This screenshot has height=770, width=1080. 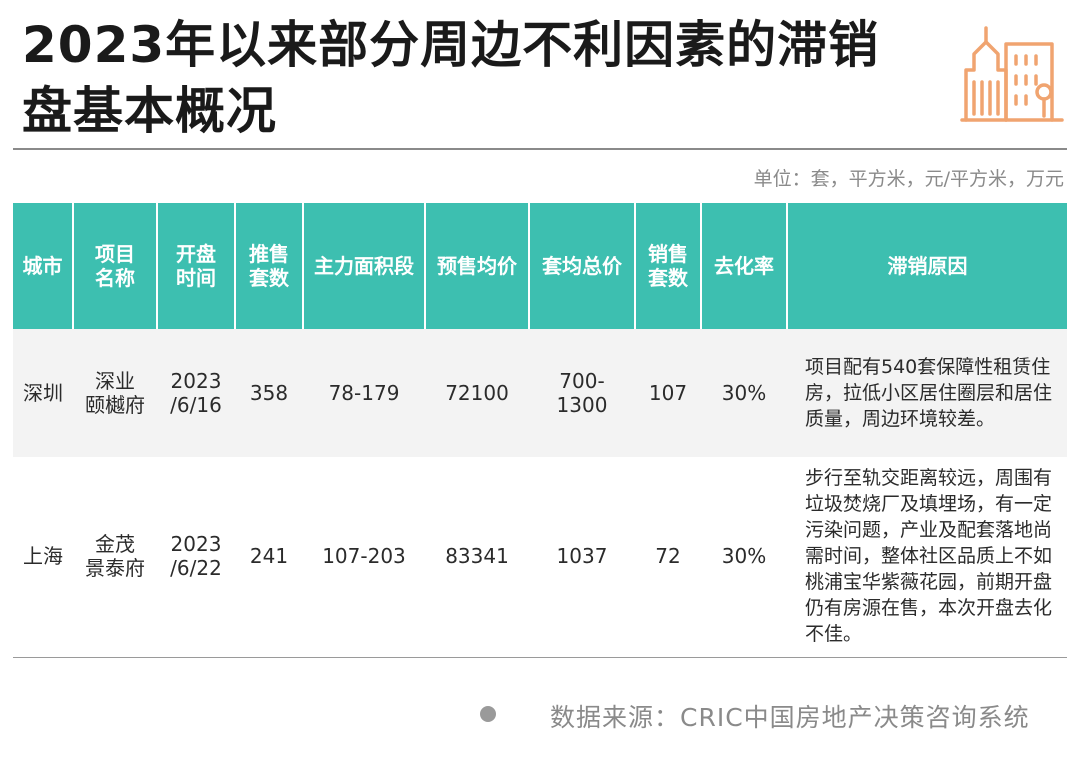 I want to click on cell-main-area: 78-179, so click(x=364, y=393).